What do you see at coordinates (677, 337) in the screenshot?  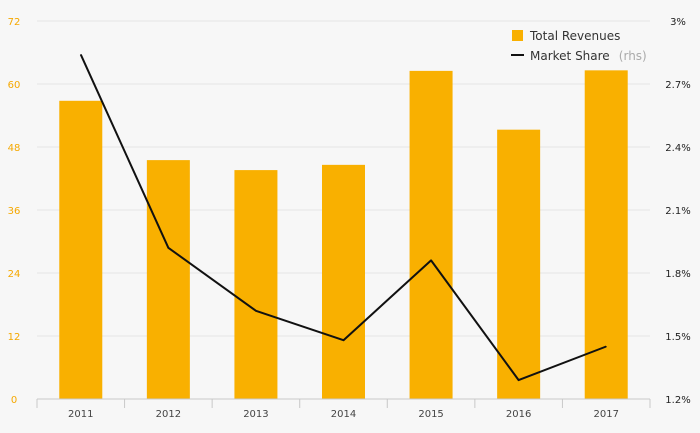 I see `y-right-tick-label: 1.5%` at bounding box center [677, 337].